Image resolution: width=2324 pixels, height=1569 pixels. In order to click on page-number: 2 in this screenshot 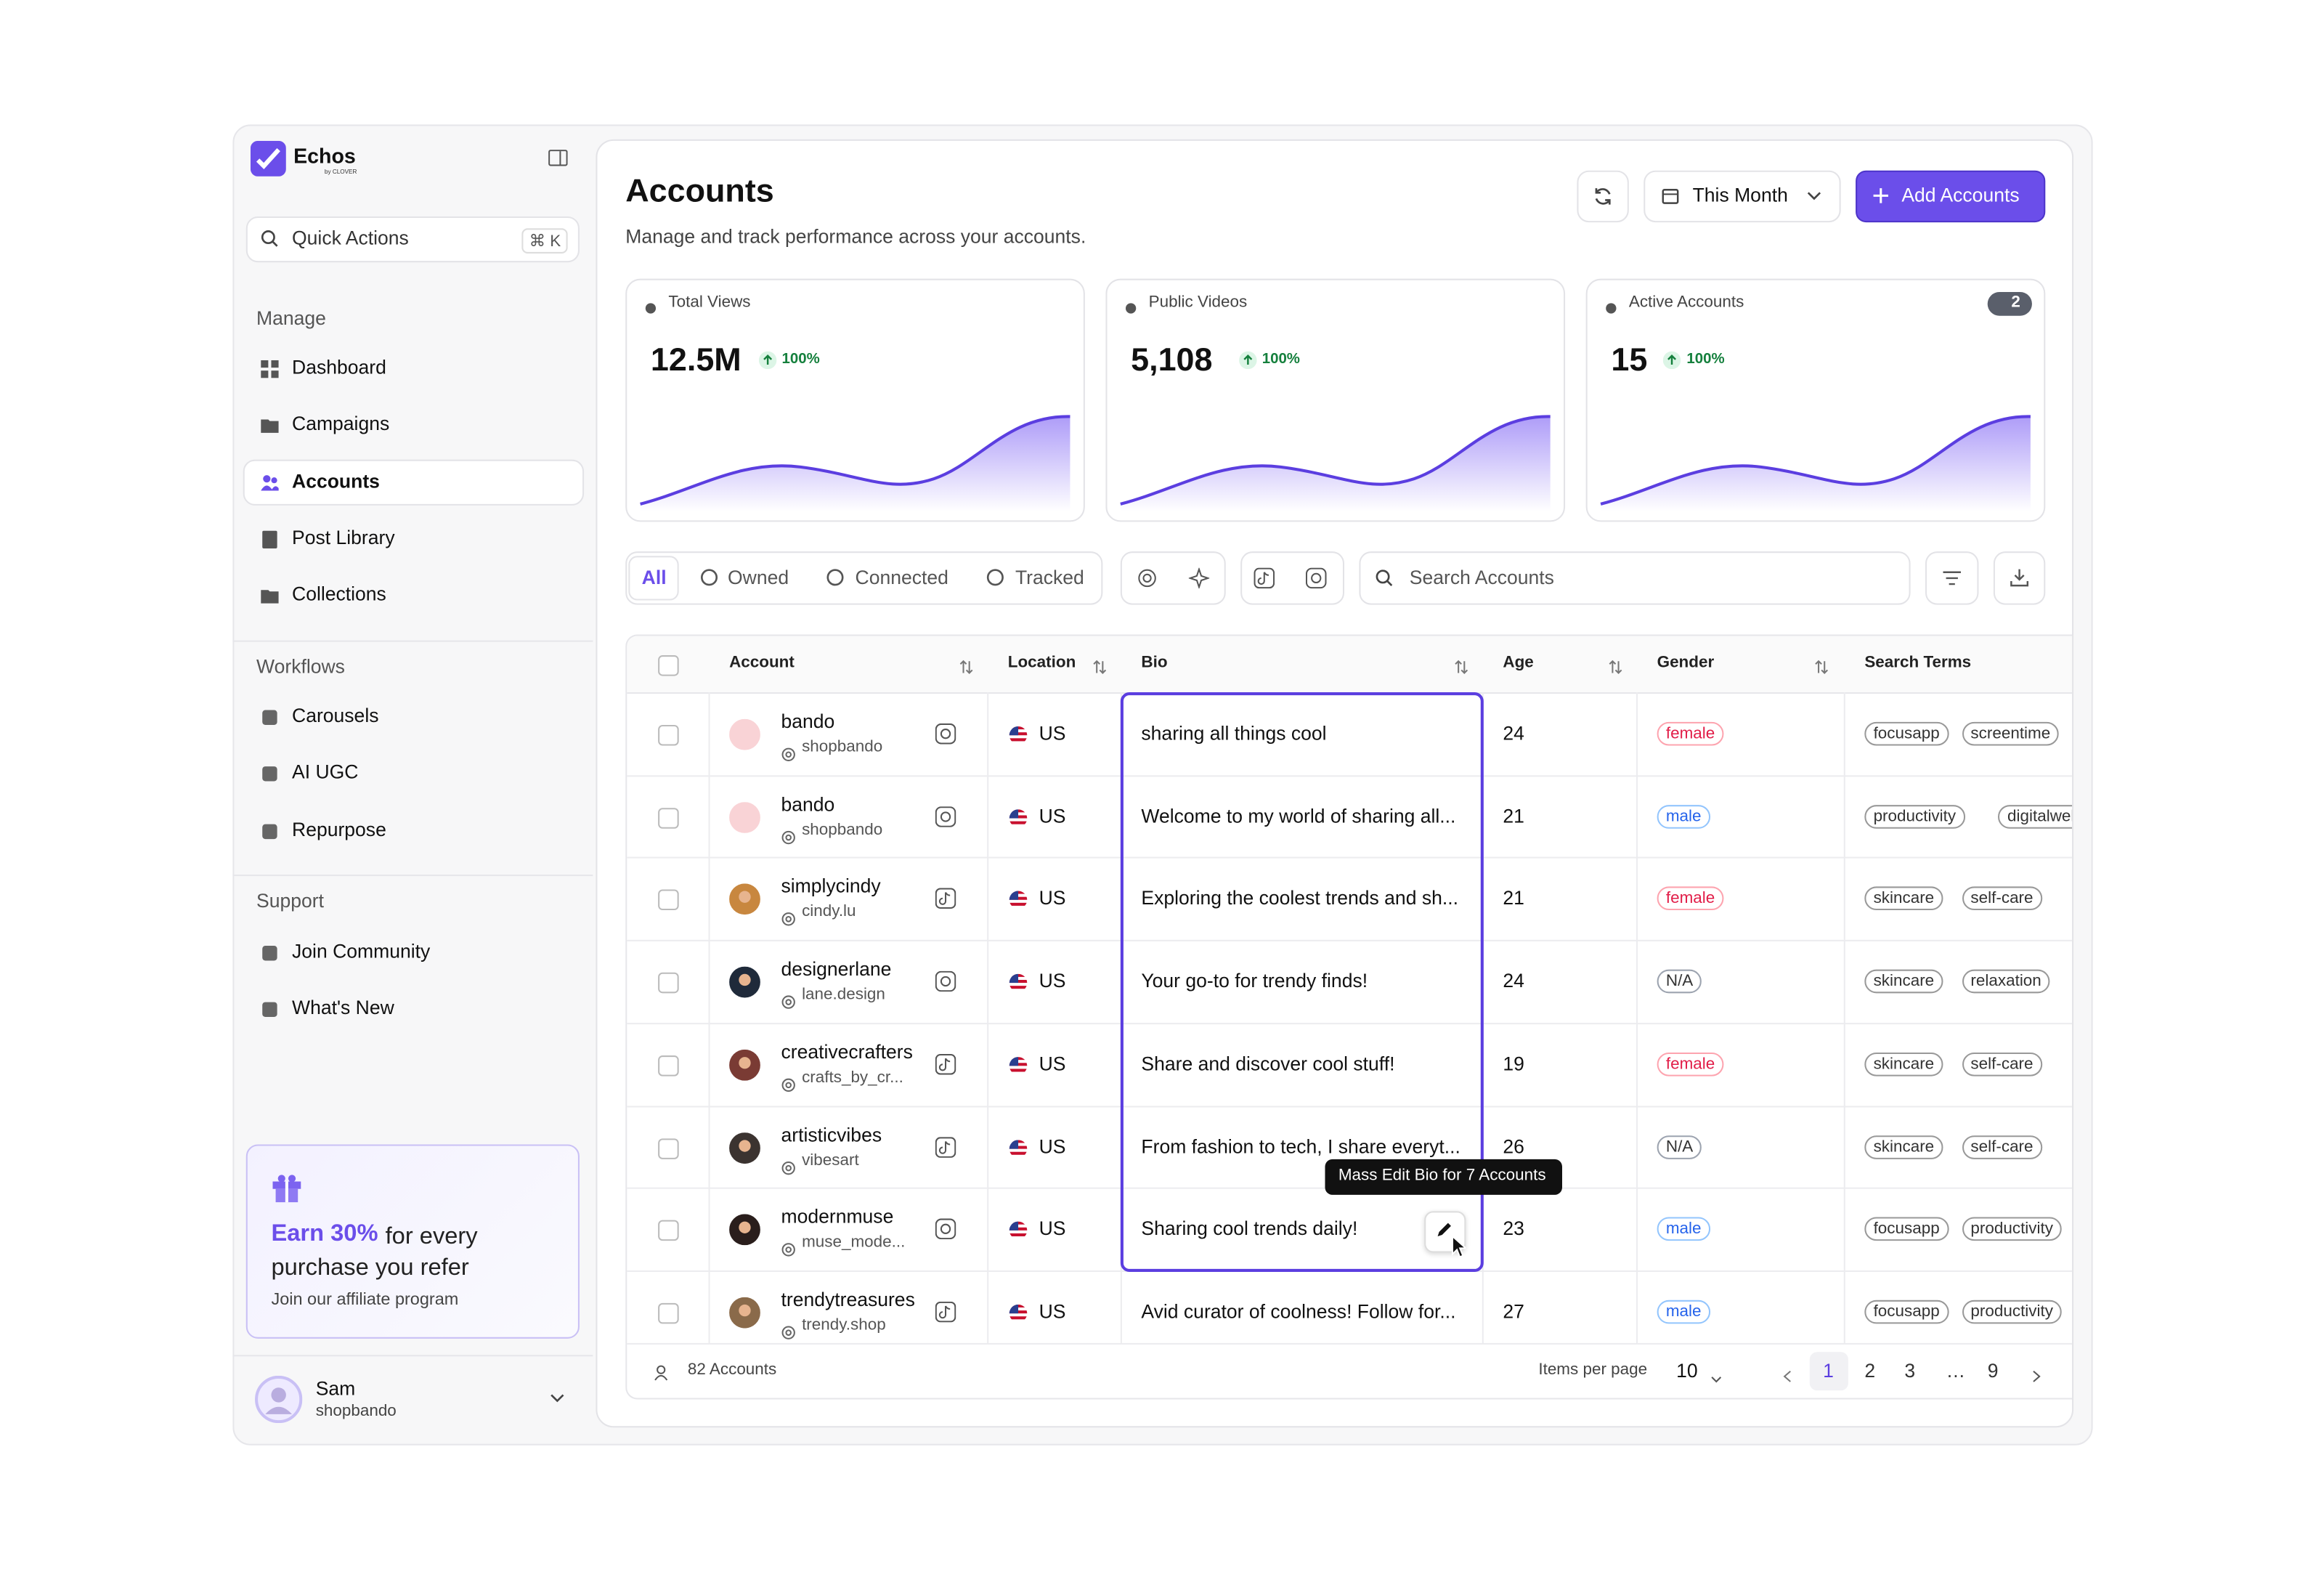, I will do `click(1870, 1370)`.